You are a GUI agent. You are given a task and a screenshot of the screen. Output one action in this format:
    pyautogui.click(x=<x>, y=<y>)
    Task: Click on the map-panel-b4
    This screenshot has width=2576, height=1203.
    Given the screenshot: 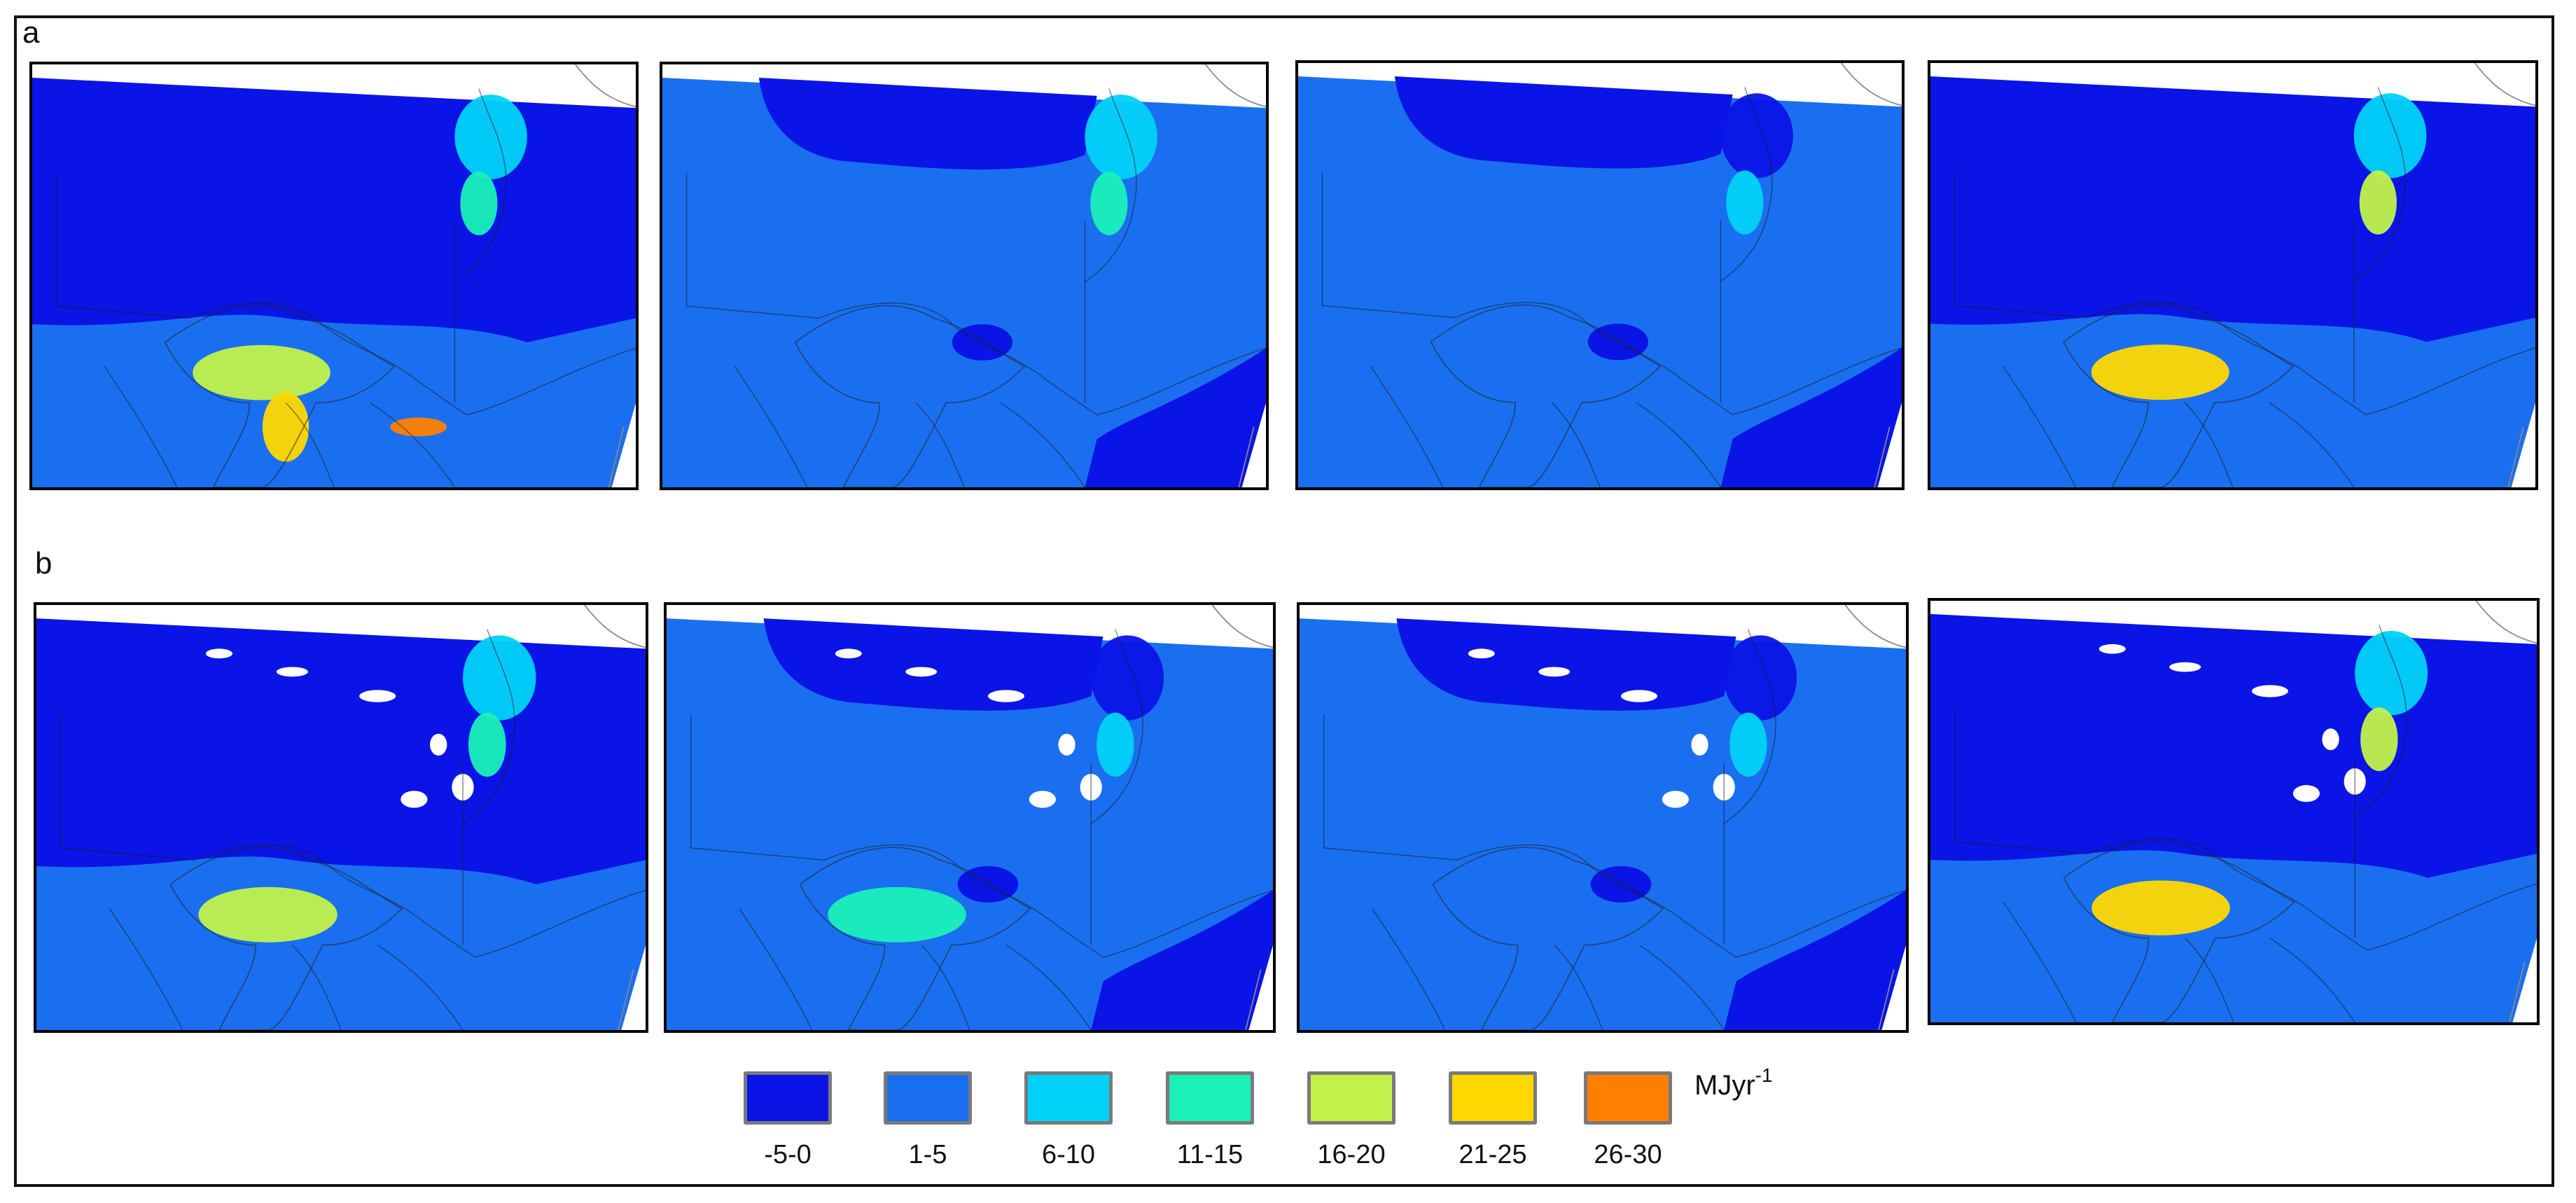 What is the action you would take?
    pyautogui.click(x=2234, y=811)
    